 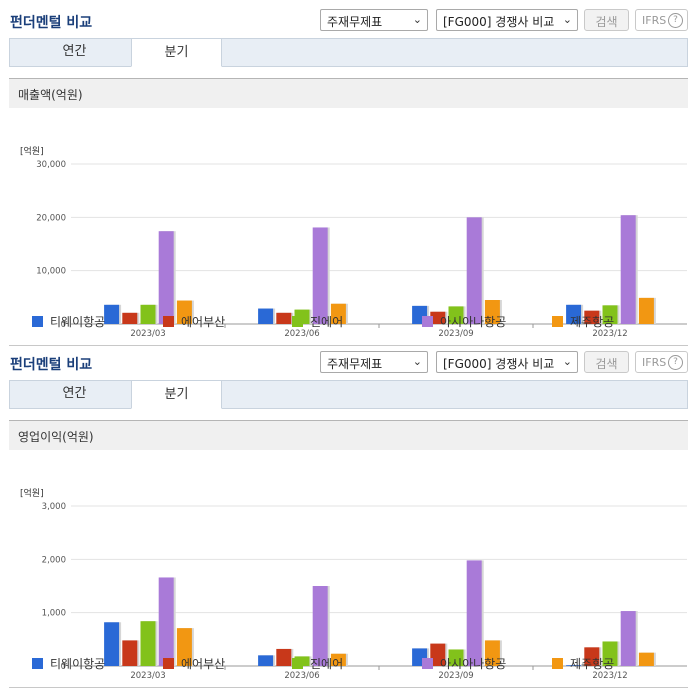 I want to click on legend-label: 진에어, so click(x=327, y=322).